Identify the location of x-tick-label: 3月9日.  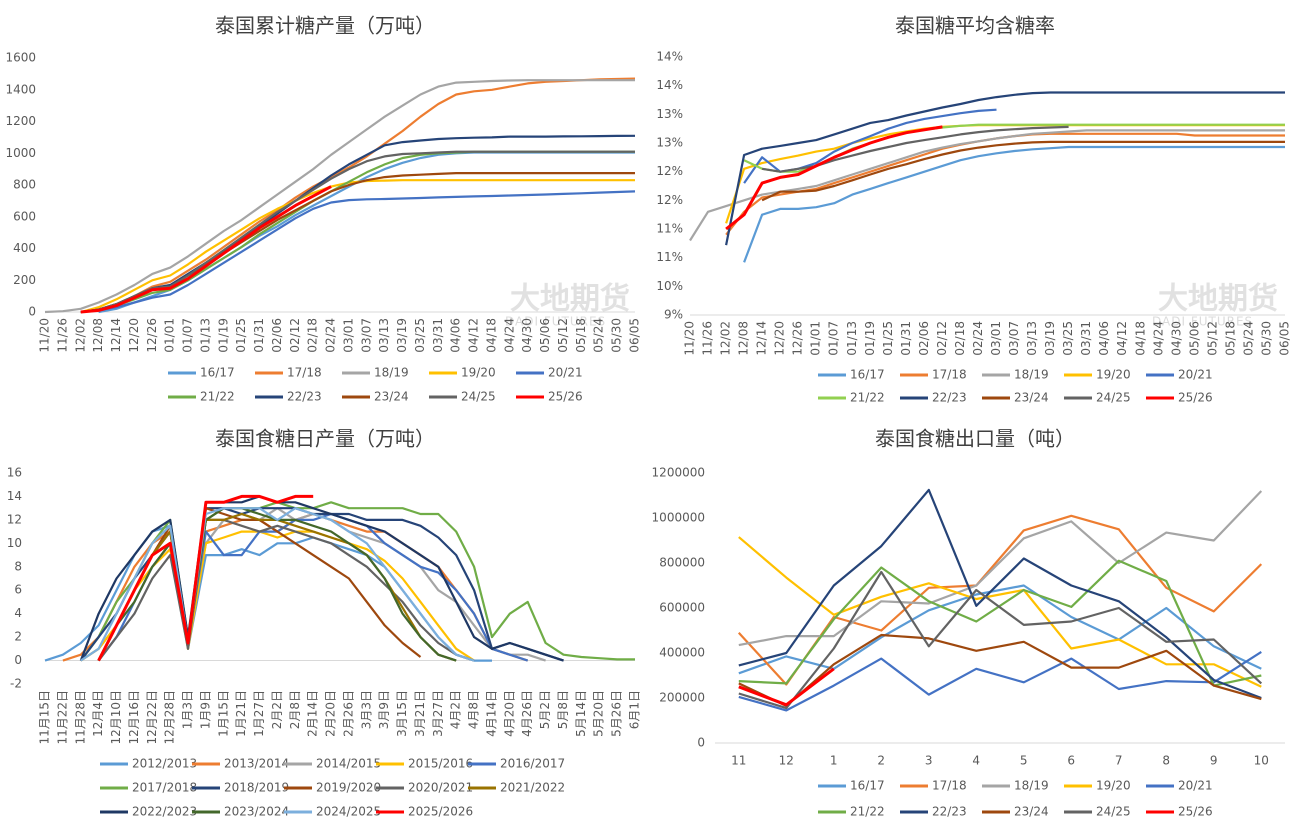
(384, 709).